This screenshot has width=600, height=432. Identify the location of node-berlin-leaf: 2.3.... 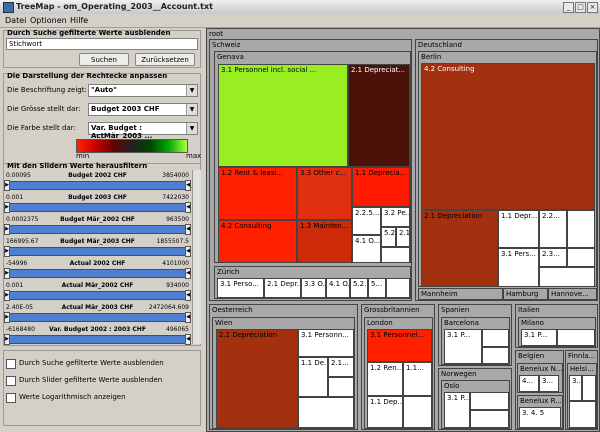
(553, 257).